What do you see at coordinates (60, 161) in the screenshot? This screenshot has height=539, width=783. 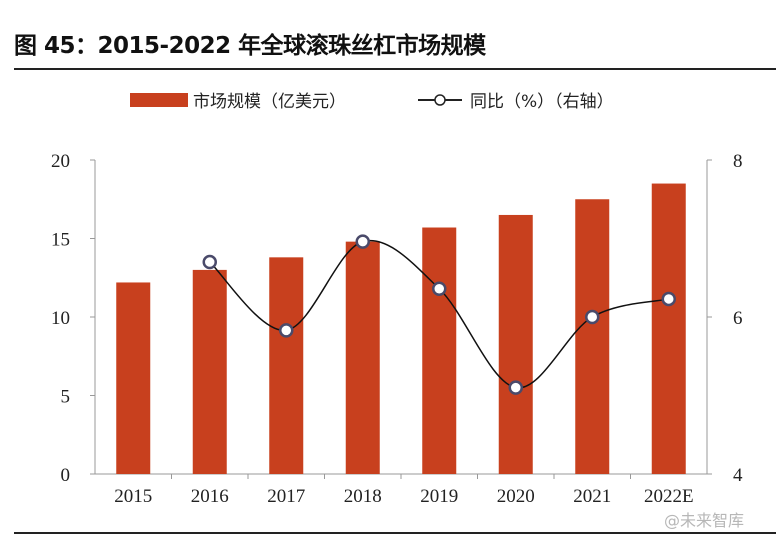 I see `left-tick-label: 20` at bounding box center [60, 161].